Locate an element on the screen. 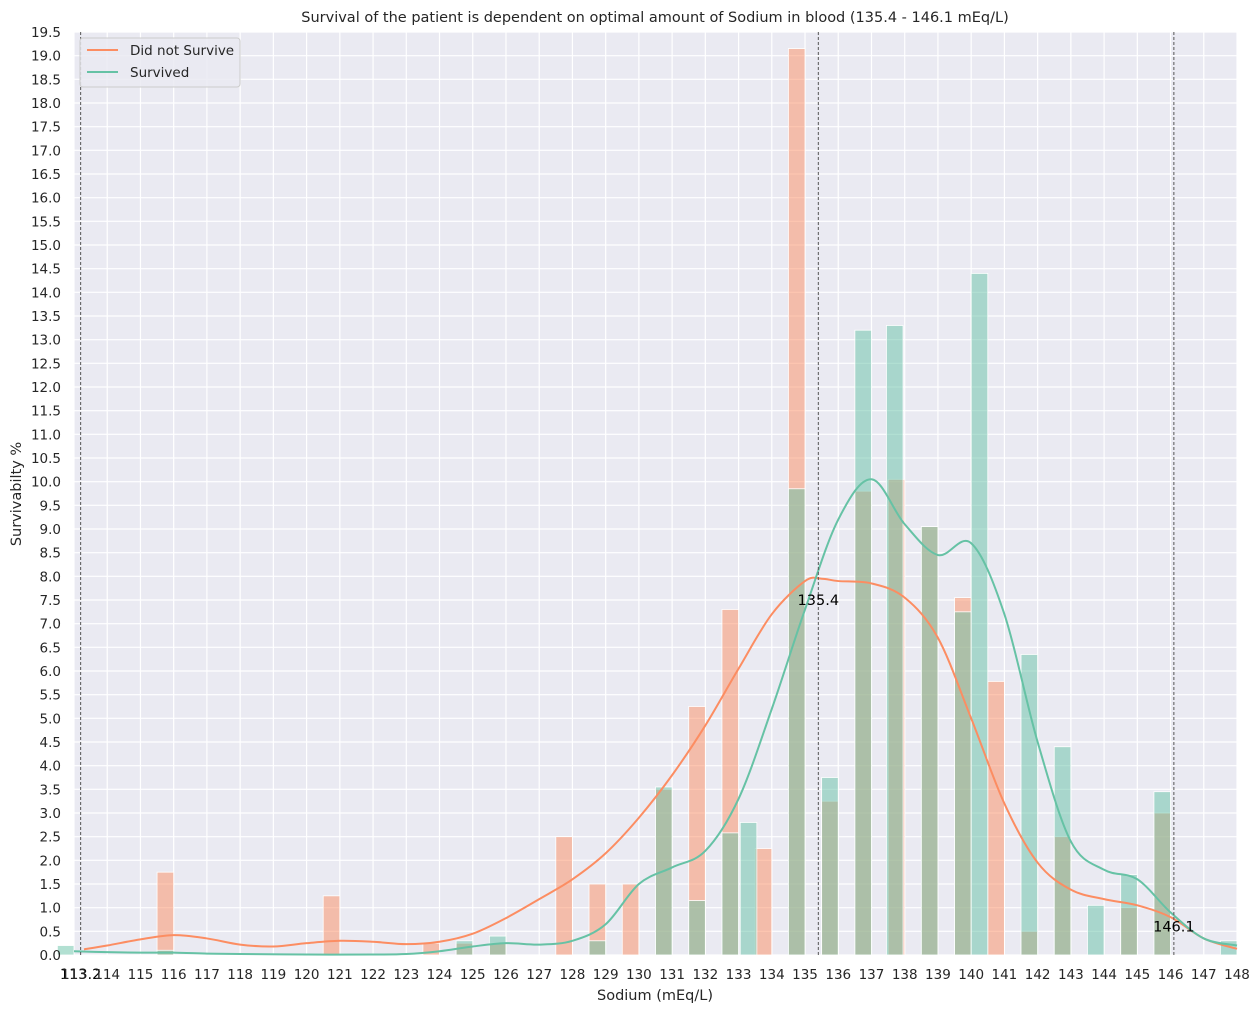  y-tick-label: 8.5 is located at coordinates (50, 554).